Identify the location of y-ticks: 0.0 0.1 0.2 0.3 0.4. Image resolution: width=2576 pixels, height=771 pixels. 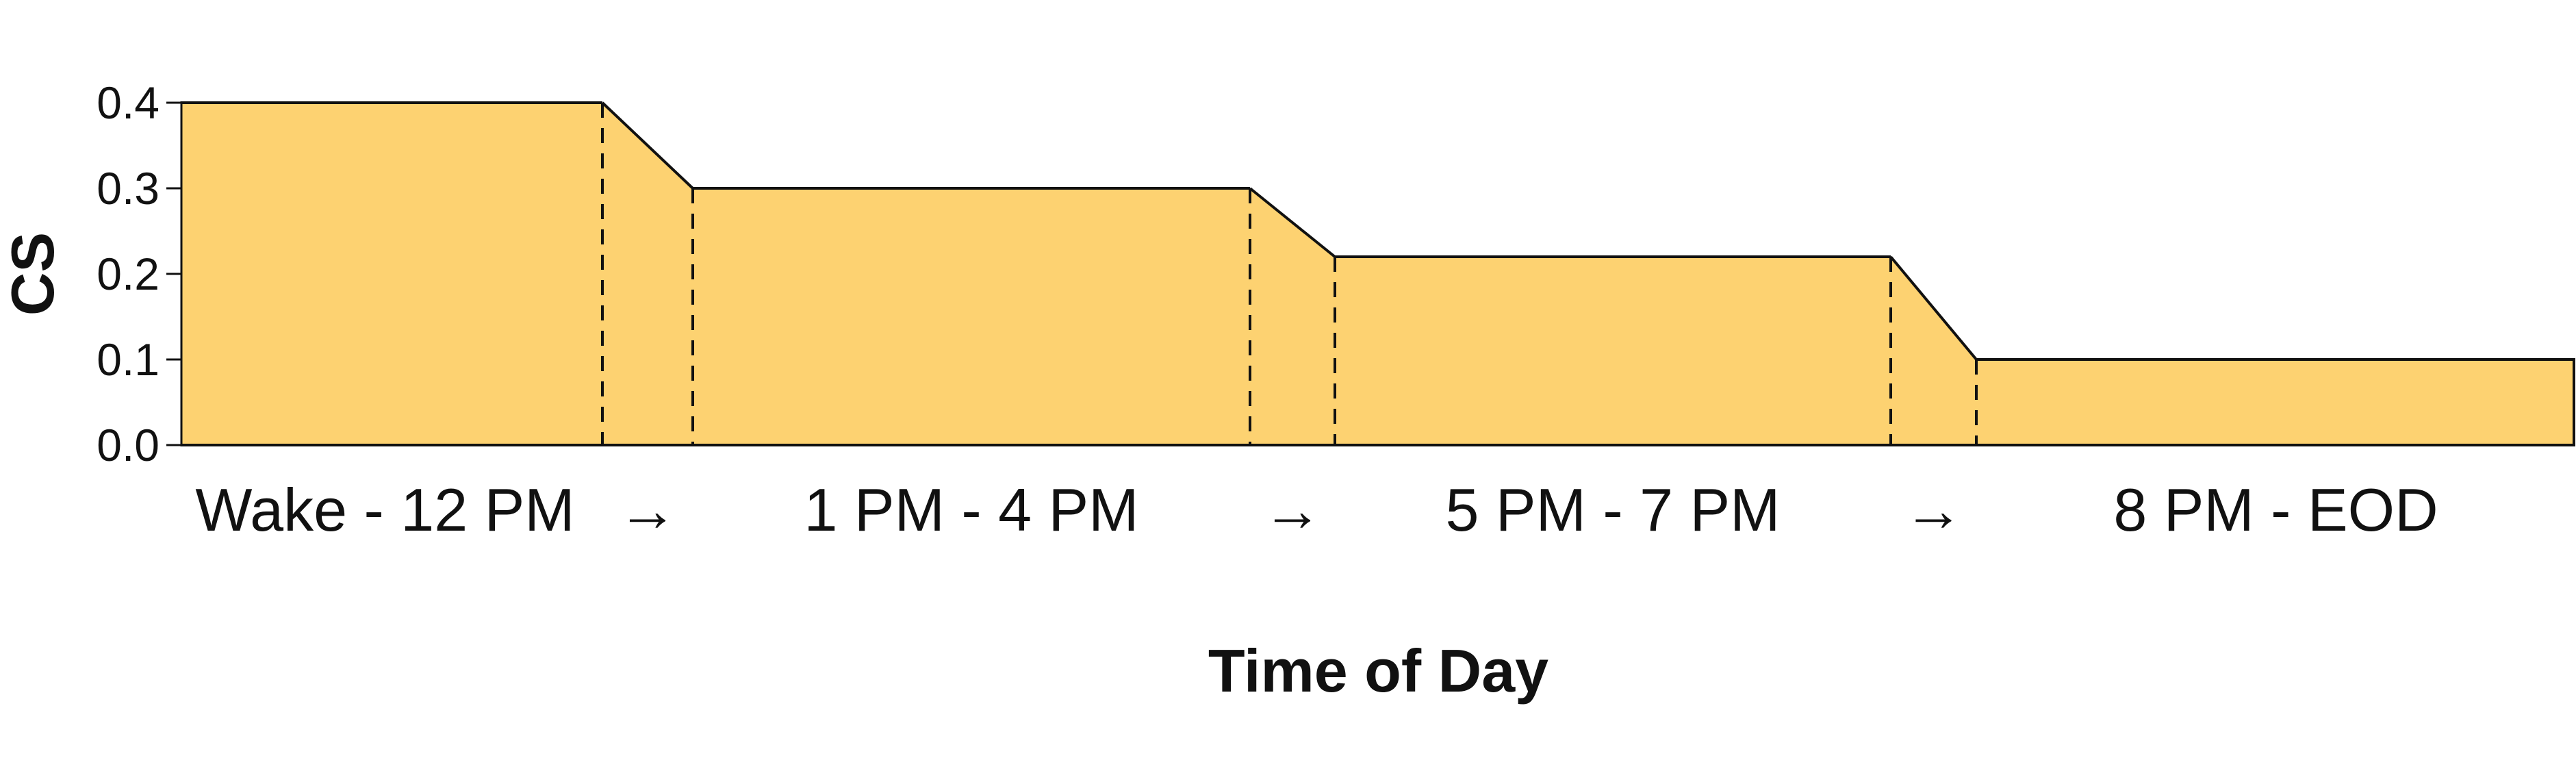
(139, 273).